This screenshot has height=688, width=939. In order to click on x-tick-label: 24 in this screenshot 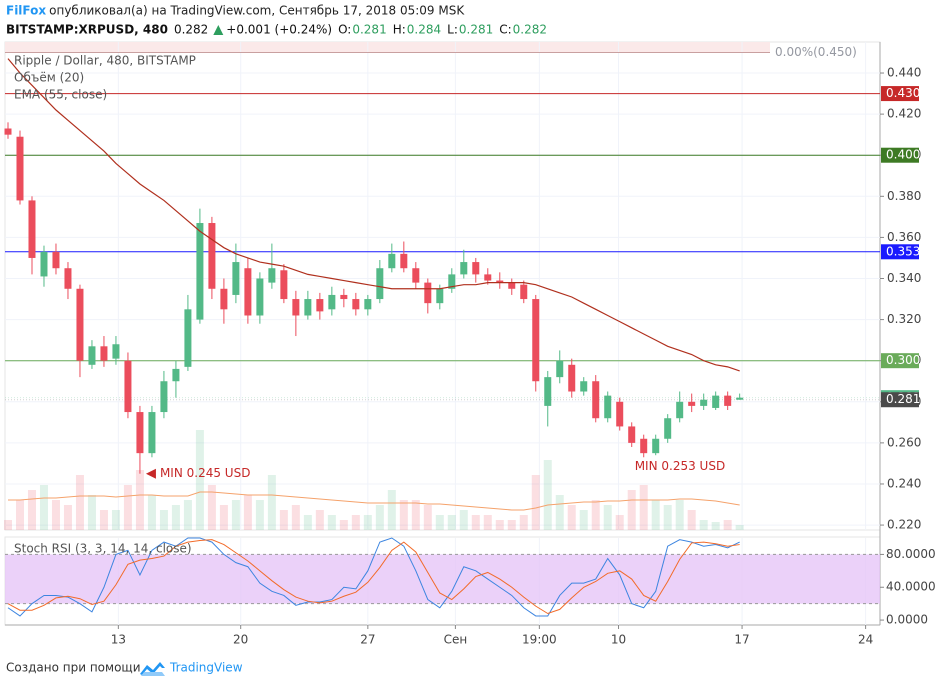, I will do `click(865, 640)`.